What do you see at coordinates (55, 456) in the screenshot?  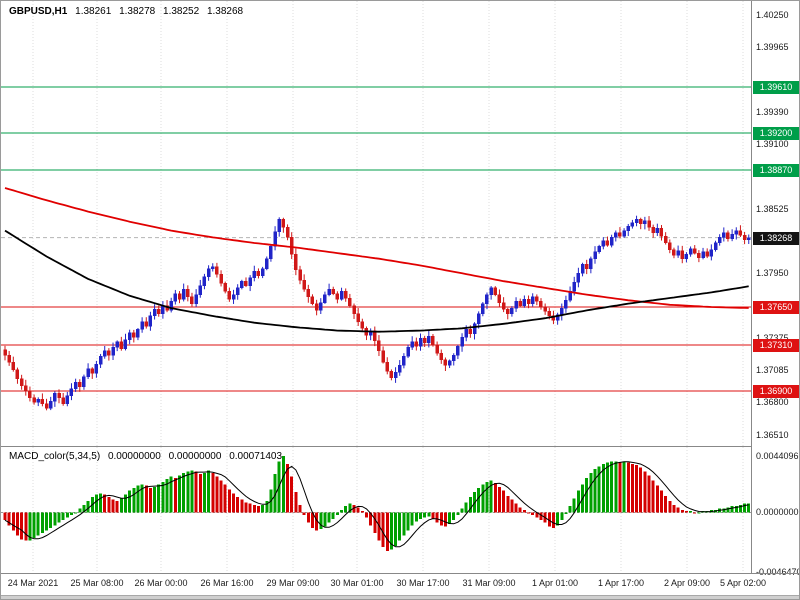 I see `indicator-name: MACD_color(5,34,5)` at bounding box center [55, 456].